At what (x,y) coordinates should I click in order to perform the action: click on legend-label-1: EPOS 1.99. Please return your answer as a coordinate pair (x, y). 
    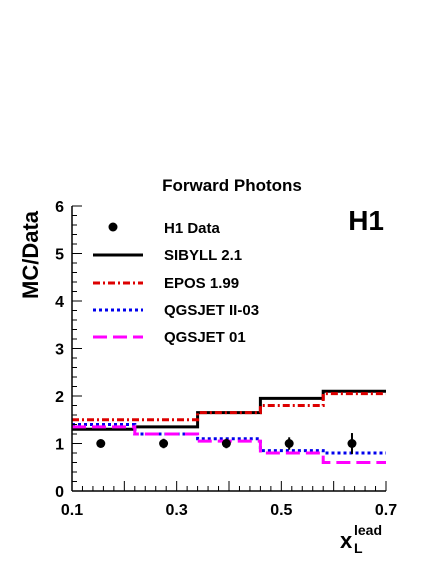
    Looking at the image, I should click on (201, 283).